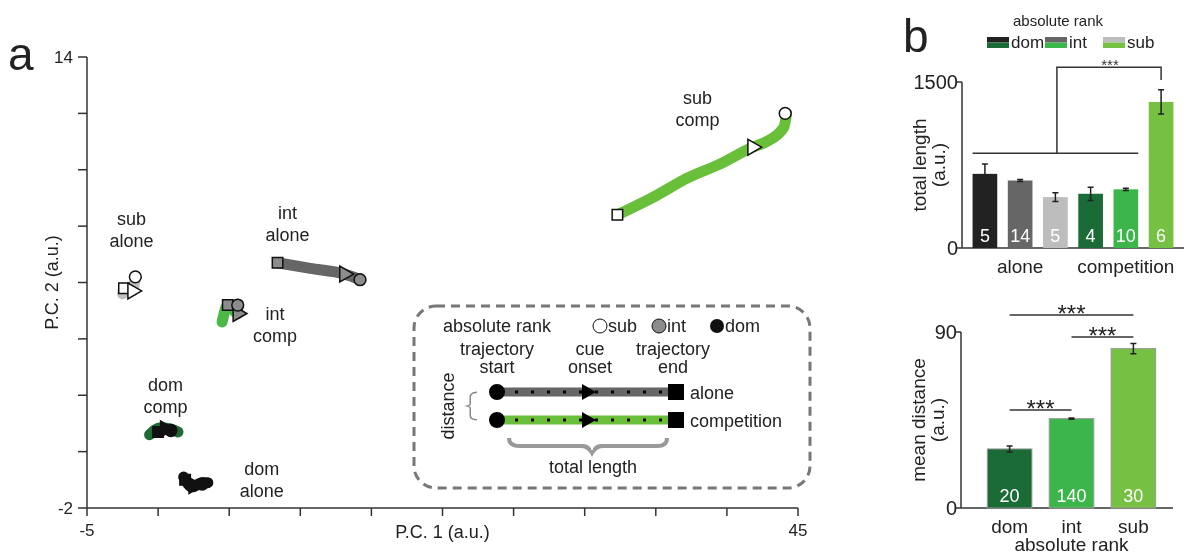 This screenshot has width=1190, height=552. Describe the element at coordinates (87, 530) in the screenshot. I see `x-tick-label: -5` at that location.